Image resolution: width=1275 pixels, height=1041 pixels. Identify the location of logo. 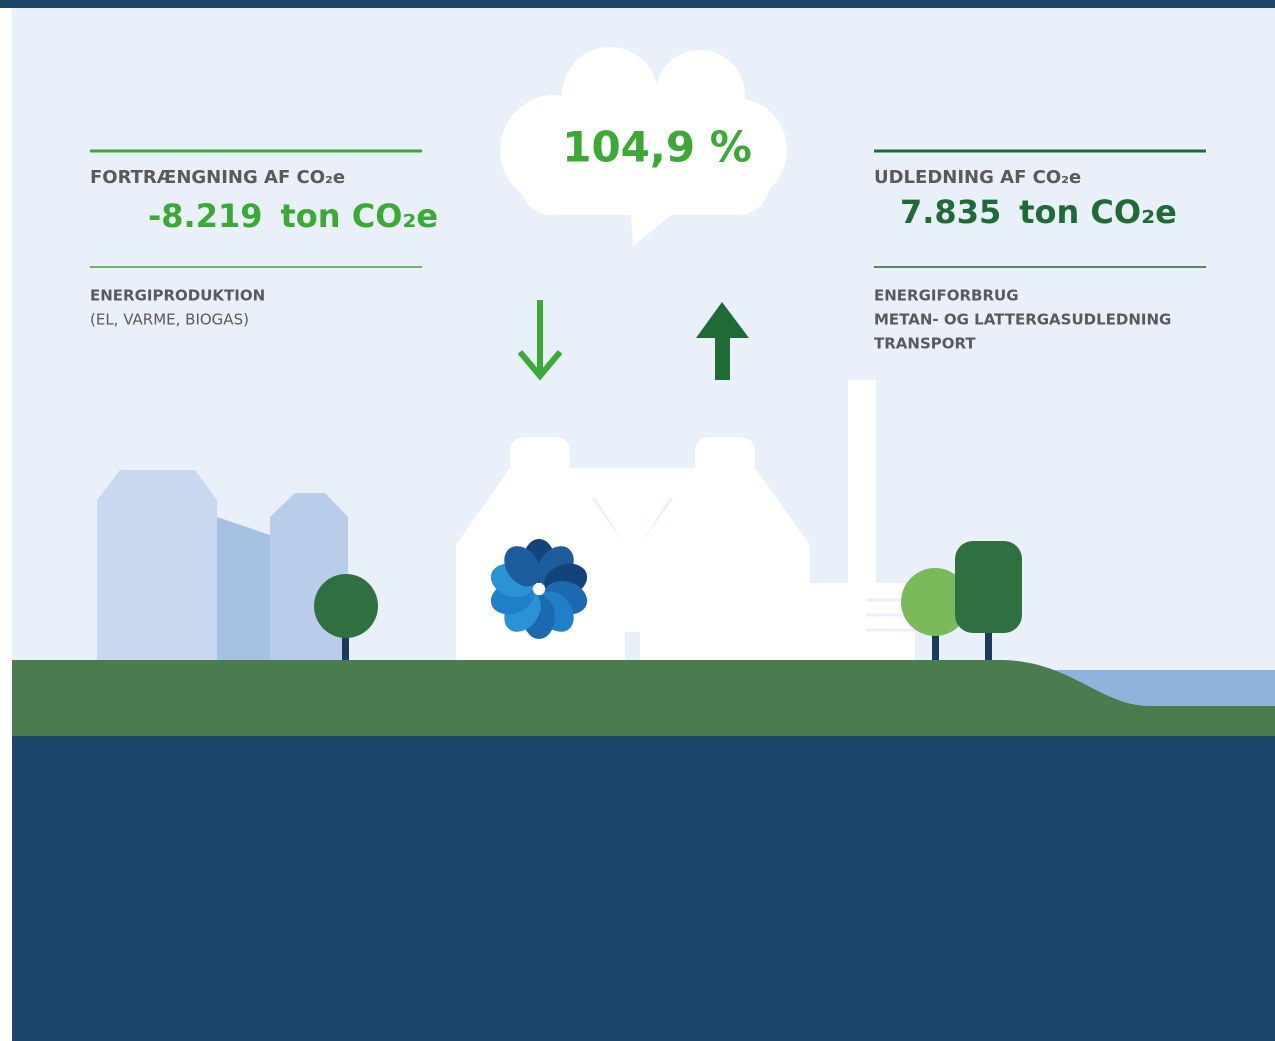
(539, 589).